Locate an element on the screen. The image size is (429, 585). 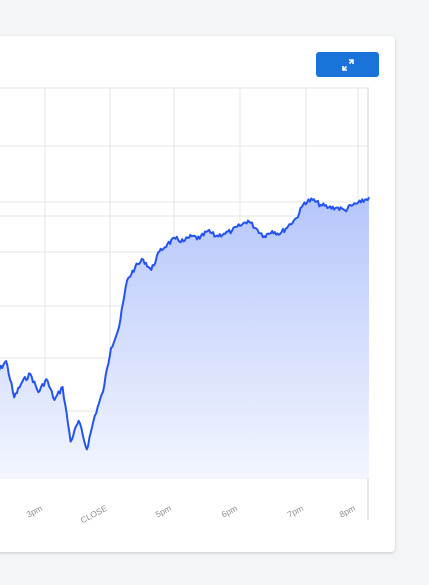
x-axis-tick-labels: 3pm CLOSE 5pm 6pm 7pm 8pm is located at coordinates (191, 514).